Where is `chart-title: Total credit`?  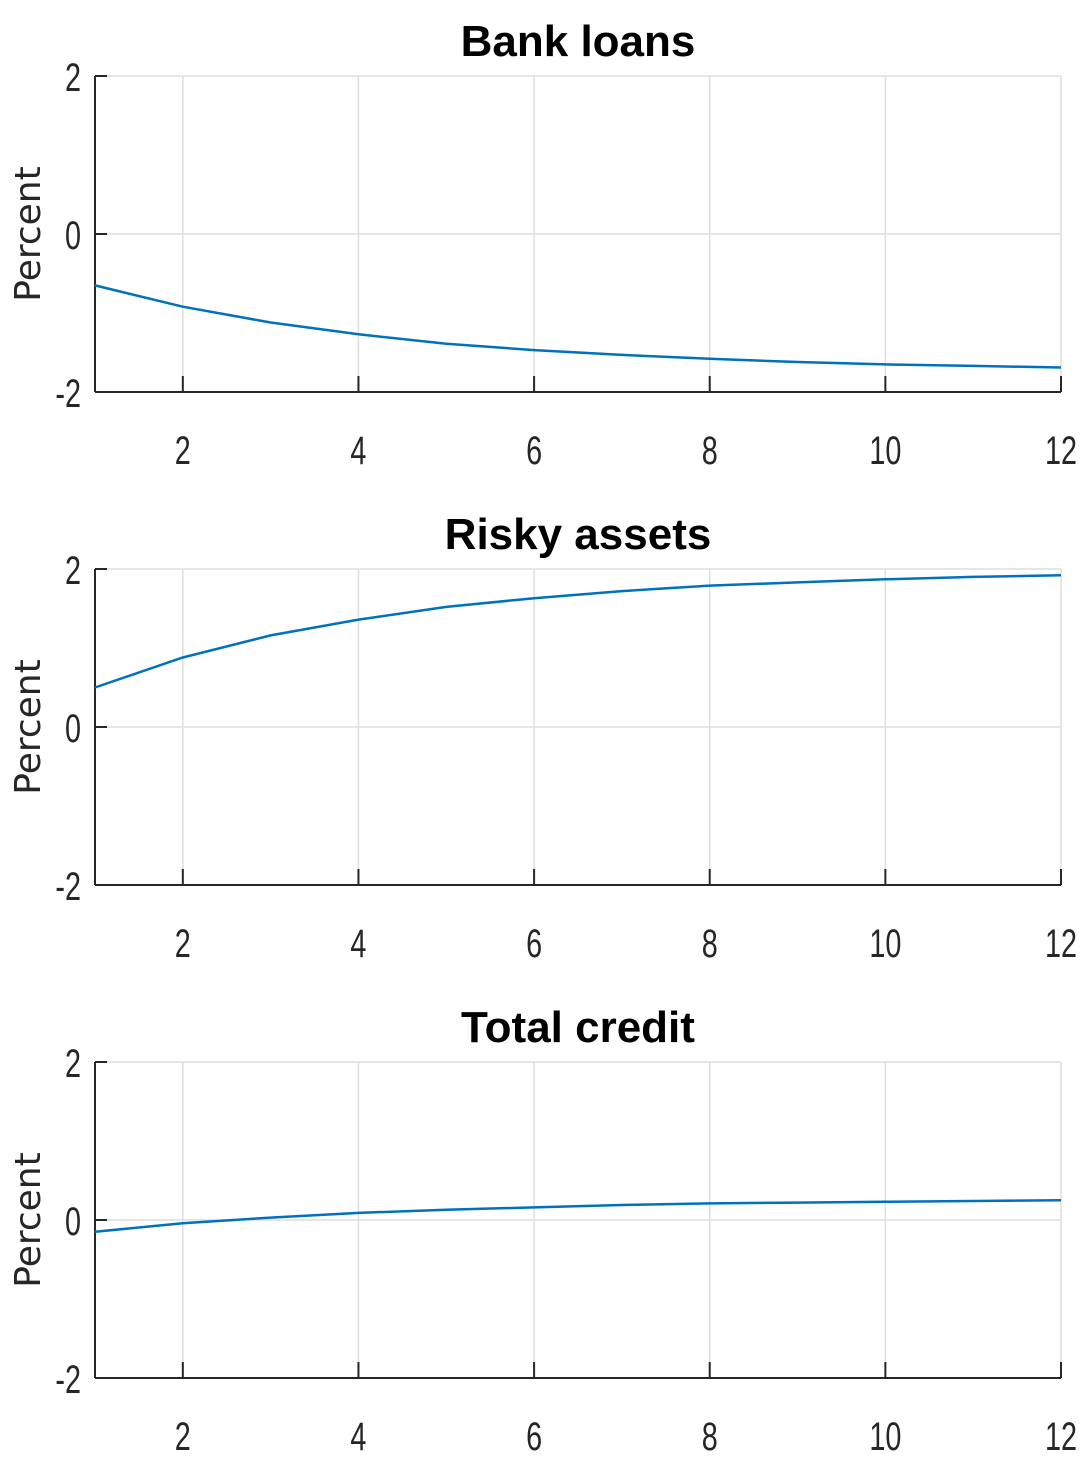
chart-title: Total credit is located at coordinates (578, 1027).